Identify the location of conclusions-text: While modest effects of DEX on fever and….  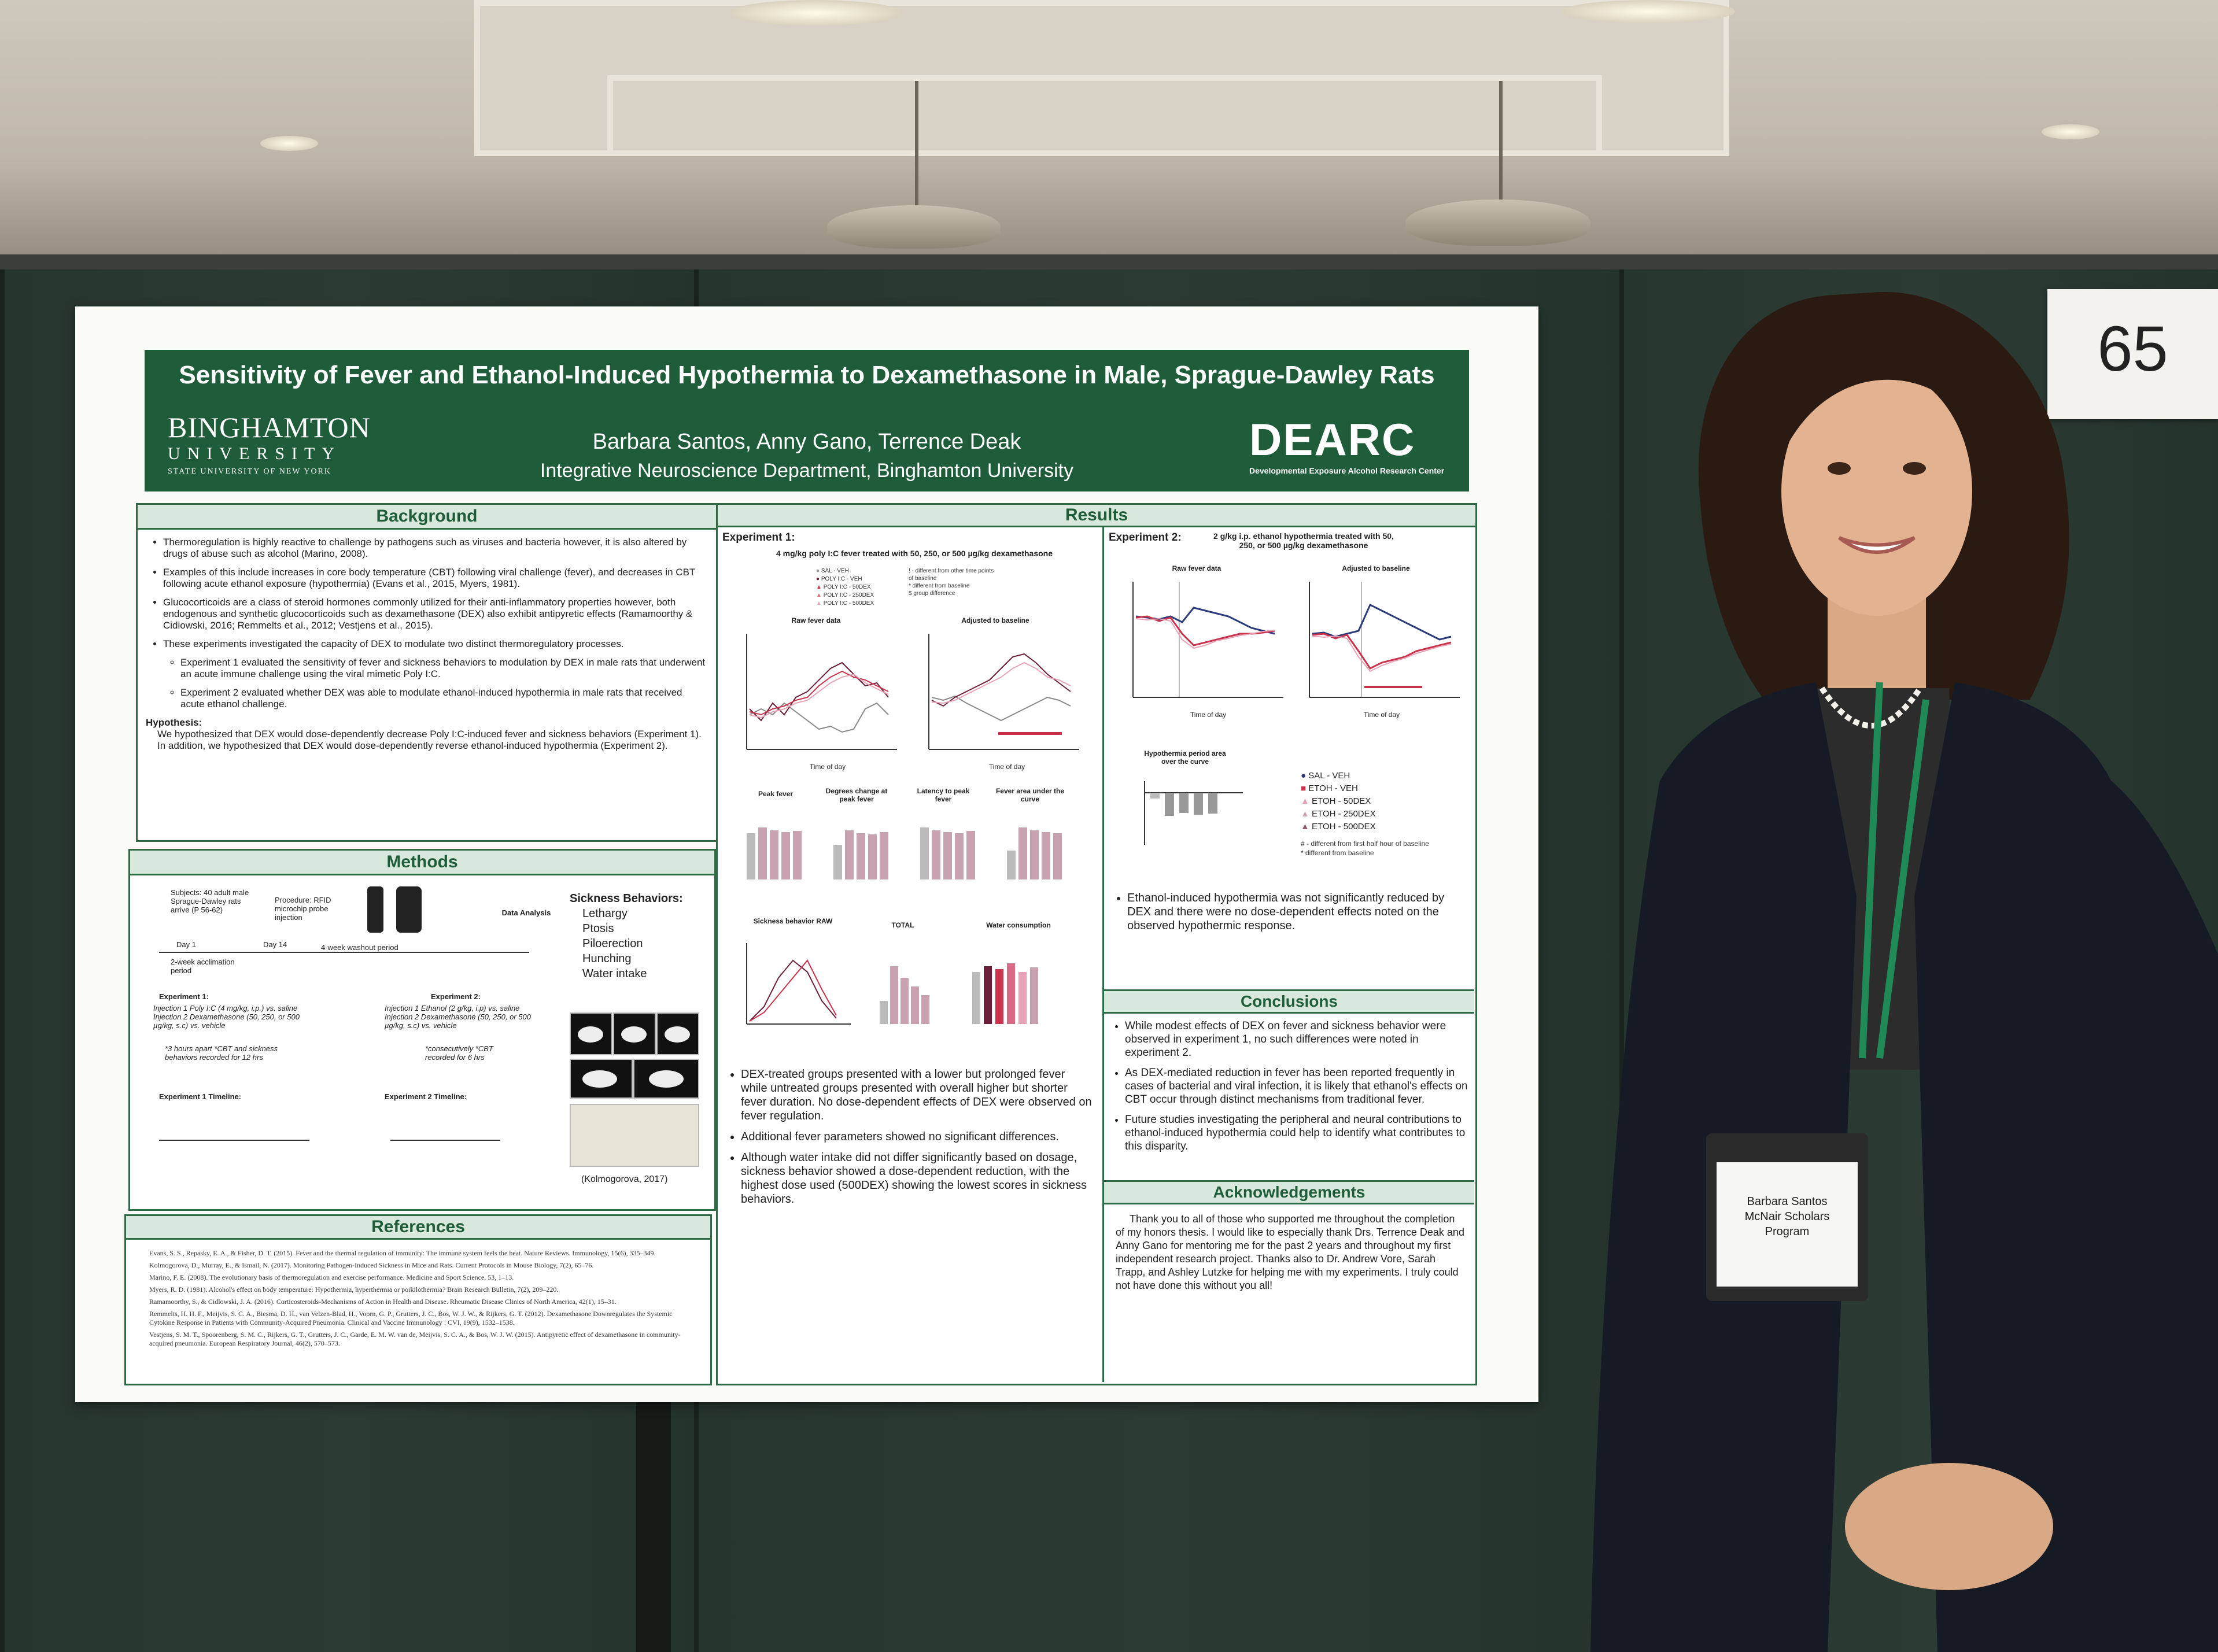
(1289, 1083).